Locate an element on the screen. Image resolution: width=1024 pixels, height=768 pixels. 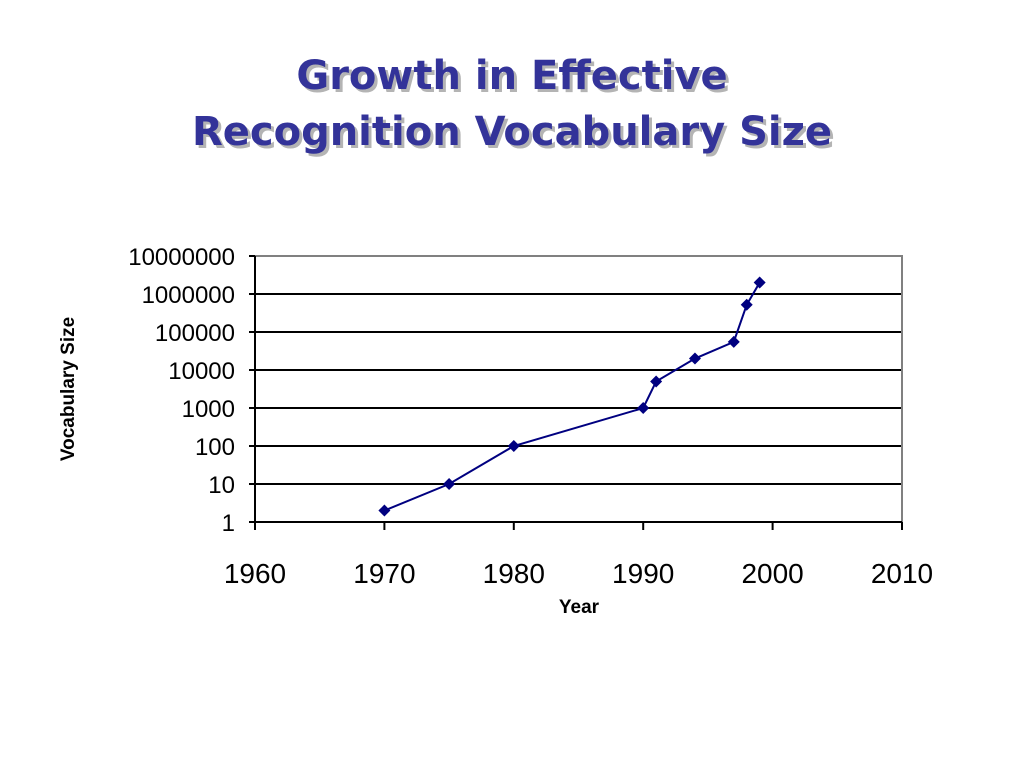
x-tick-label: 2010 is located at coordinates (902, 573).